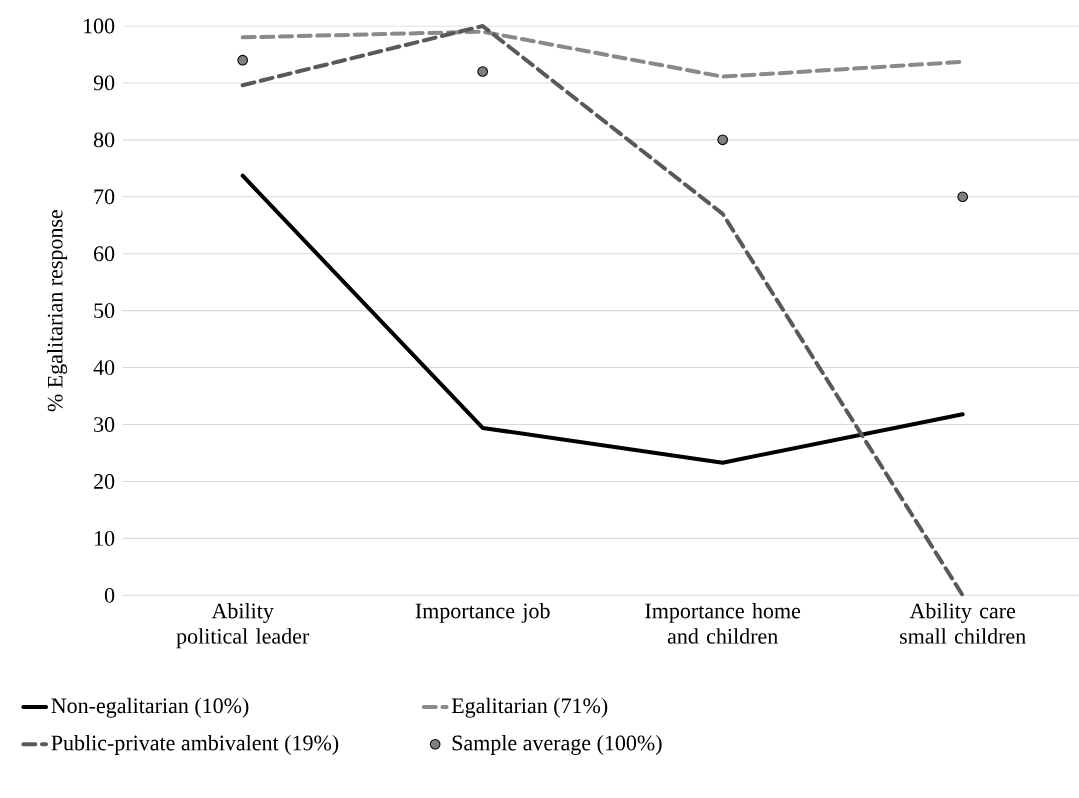 Image resolution: width=1079 pixels, height=798 pixels. What do you see at coordinates (109, 595) in the screenshot?
I see `y-tick-label: 0` at bounding box center [109, 595].